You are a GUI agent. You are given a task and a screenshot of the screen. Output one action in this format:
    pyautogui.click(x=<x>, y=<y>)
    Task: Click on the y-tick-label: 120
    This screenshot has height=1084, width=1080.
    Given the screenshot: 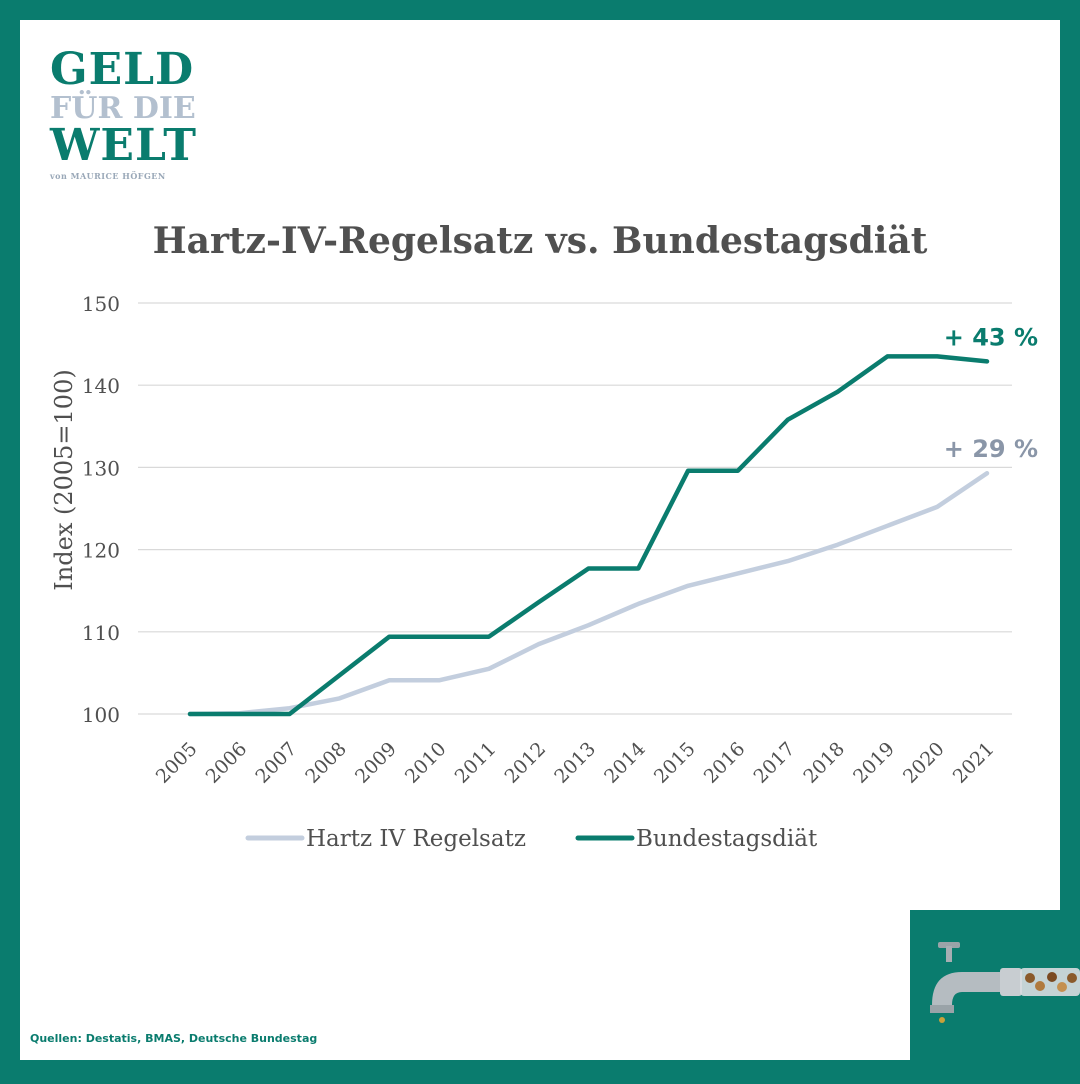 What is the action you would take?
    pyautogui.click(x=101, y=551)
    